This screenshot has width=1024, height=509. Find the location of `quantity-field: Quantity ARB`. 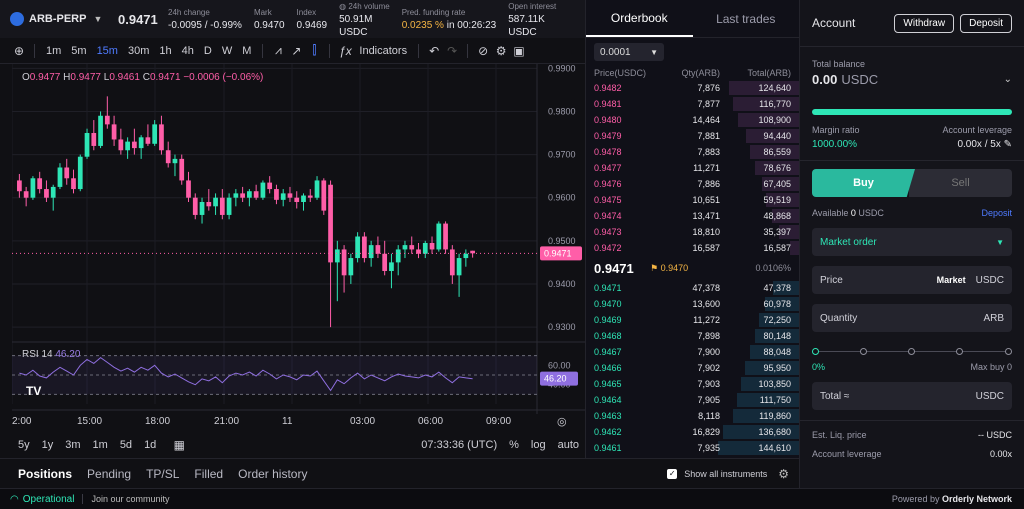

quantity-field: Quantity ARB is located at coordinates (912, 318).